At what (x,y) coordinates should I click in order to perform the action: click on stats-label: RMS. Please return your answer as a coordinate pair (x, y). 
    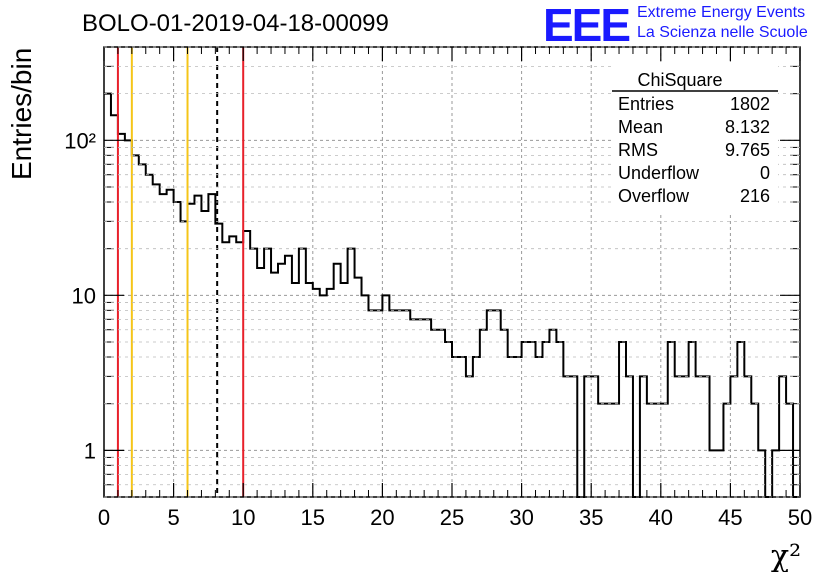
    Looking at the image, I should click on (638, 150).